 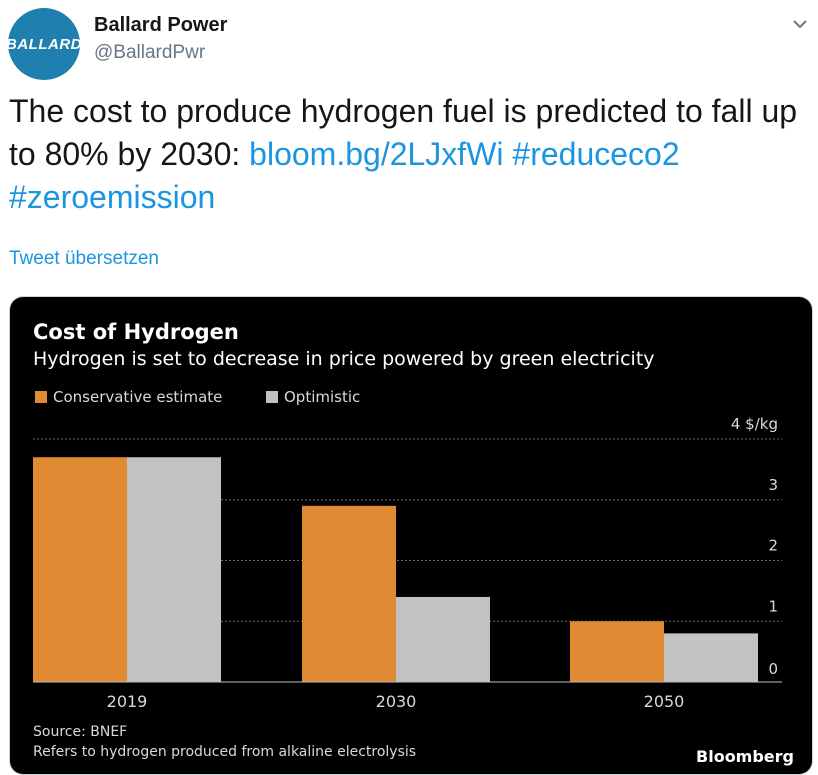 What do you see at coordinates (322, 397) in the screenshot?
I see `legend-label-1: Optimistic` at bounding box center [322, 397].